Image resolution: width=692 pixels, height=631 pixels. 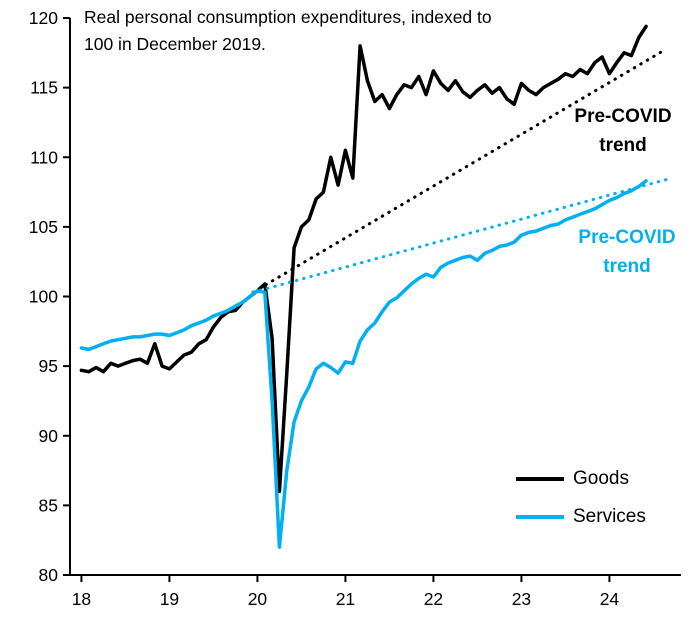 What do you see at coordinates (610, 599) in the screenshot?
I see `svg-text: 24` at bounding box center [610, 599].